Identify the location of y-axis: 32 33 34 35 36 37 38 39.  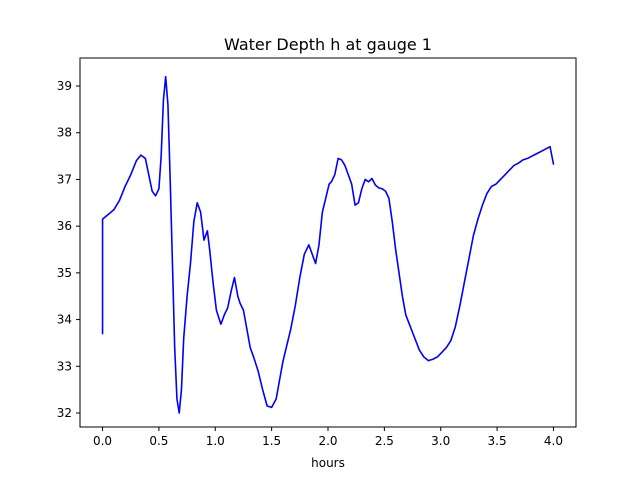
(68, 249).